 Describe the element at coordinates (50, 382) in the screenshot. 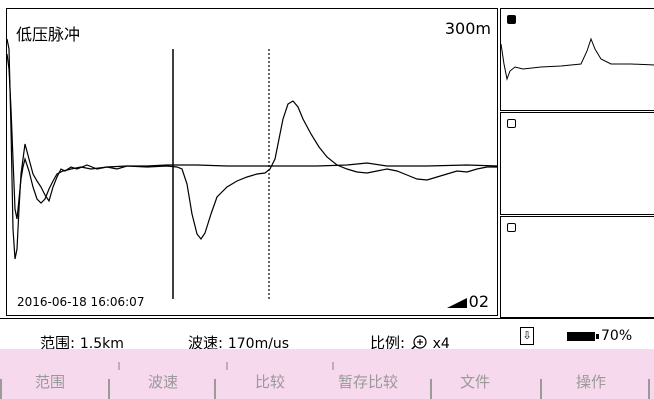

I see `softkey-range: 范围` at that location.